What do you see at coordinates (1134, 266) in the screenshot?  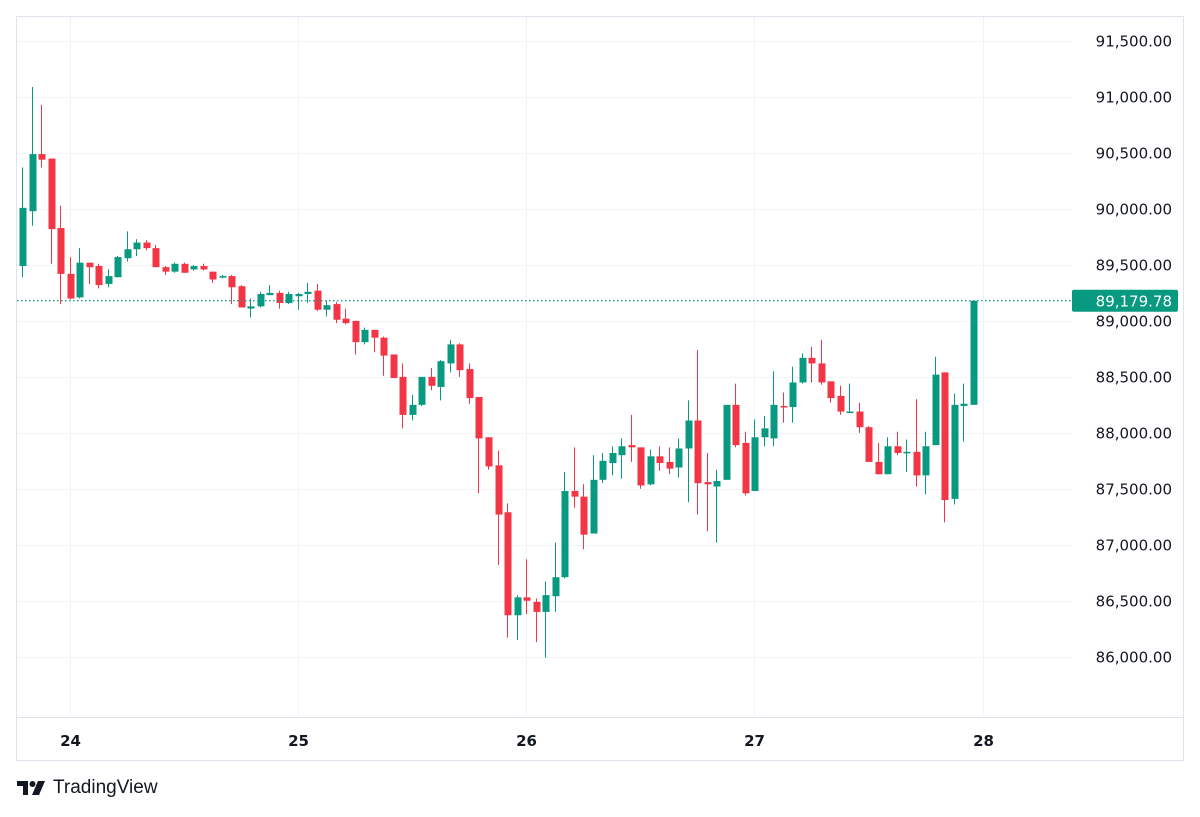 I see `y-tick-label: 89,500.00` at bounding box center [1134, 266].